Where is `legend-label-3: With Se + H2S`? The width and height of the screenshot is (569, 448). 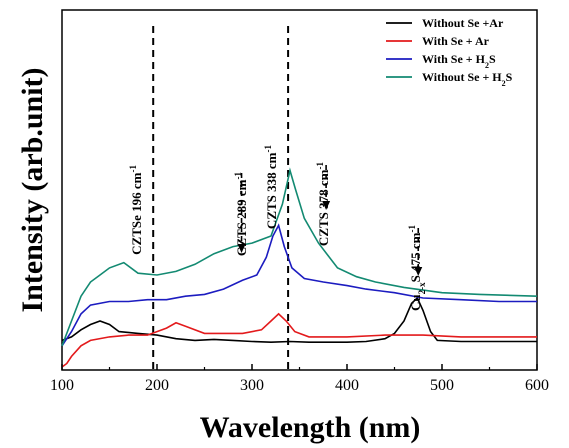
legend-label-3: With Se + H2S is located at coordinates (459, 61).